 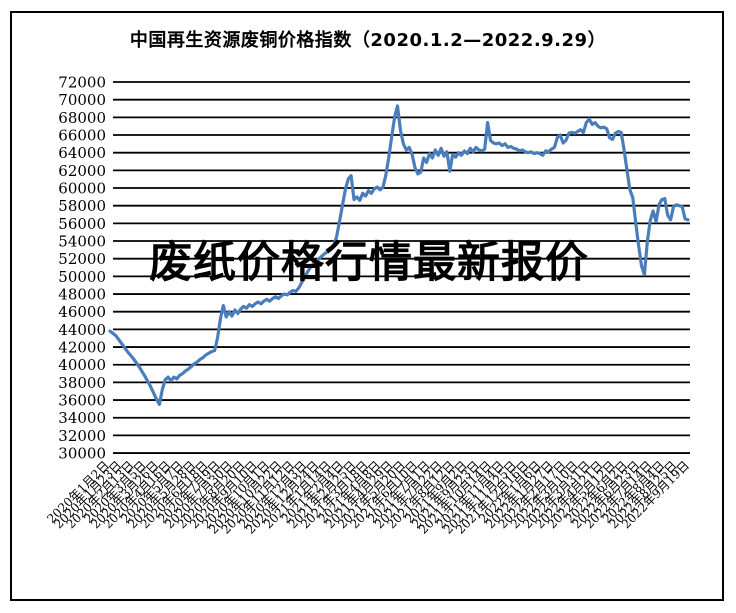 I want to click on y-tick-label: 50000, so click(x=82, y=277).